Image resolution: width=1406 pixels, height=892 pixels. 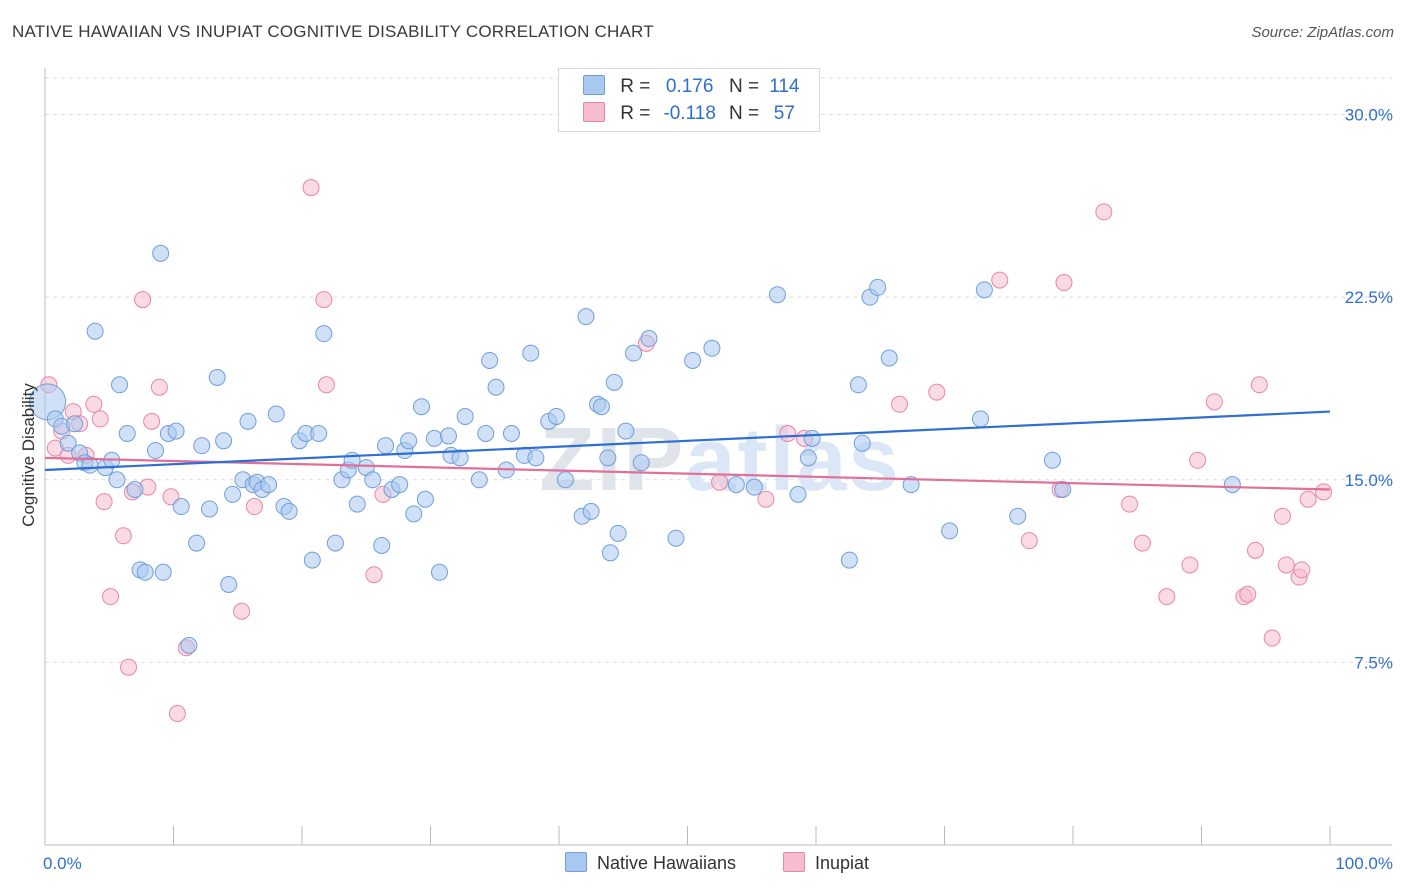 I want to click on y-axis-label: Cognitive Disability, so click(x=28, y=455).